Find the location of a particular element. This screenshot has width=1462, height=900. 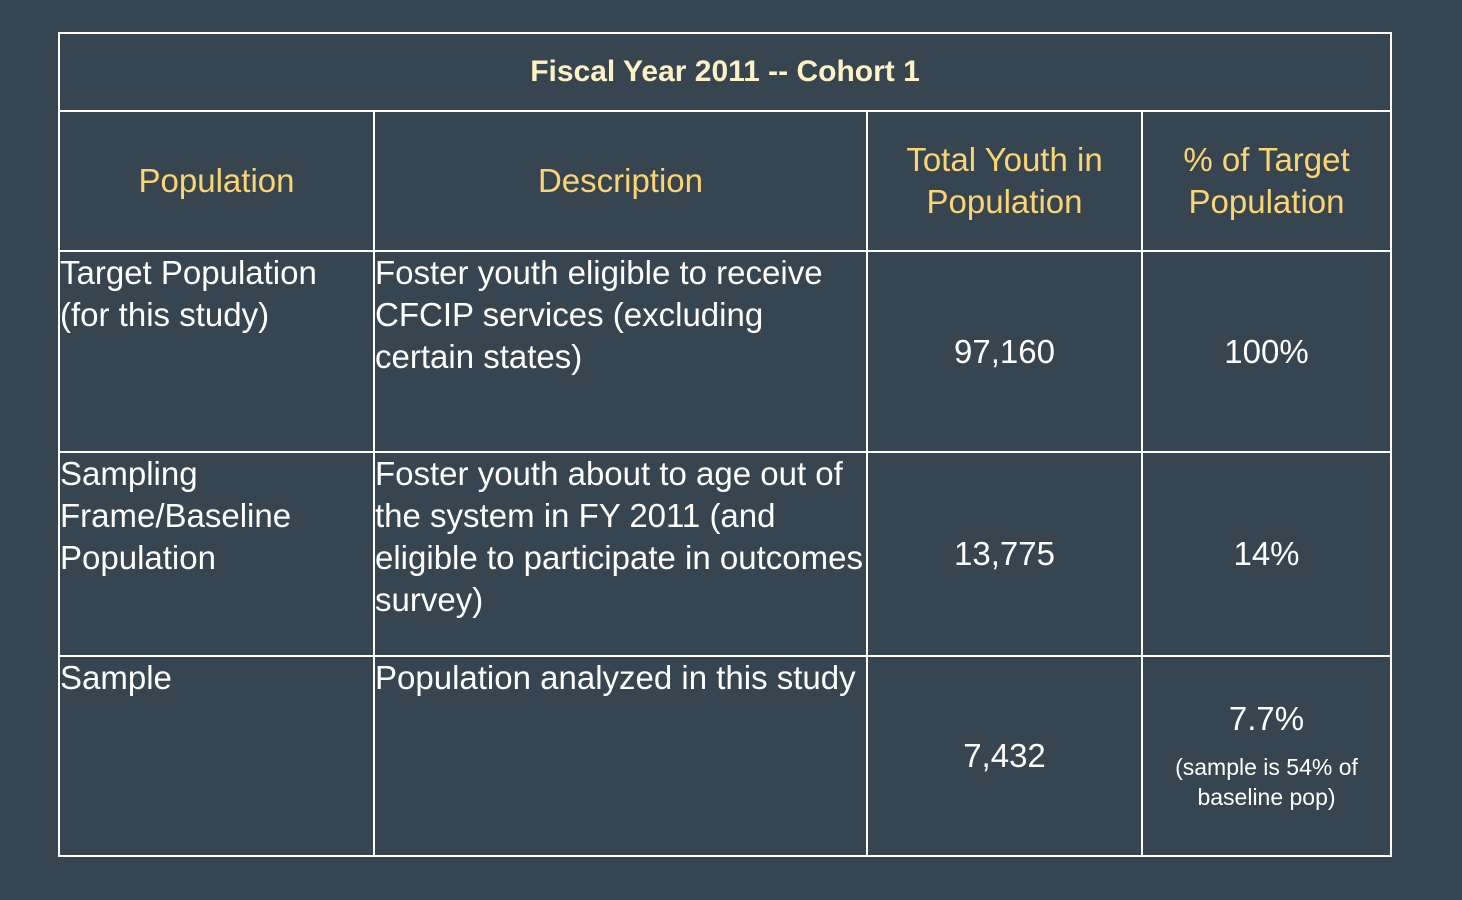

header-population: Population is located at coordinates (216, 181).